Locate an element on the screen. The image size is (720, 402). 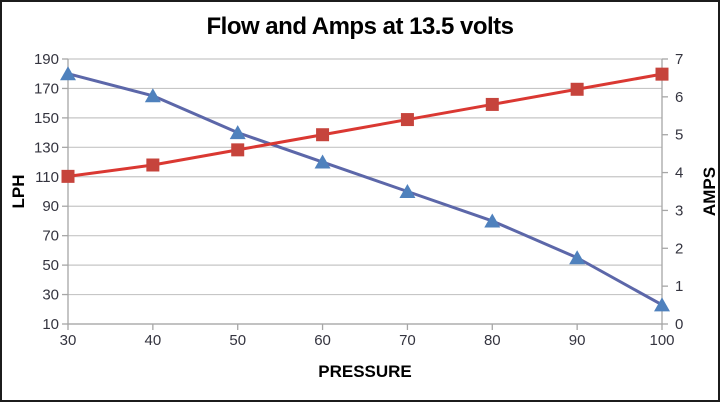
left-axis-title: LPH is located at coordinates (18, 192).